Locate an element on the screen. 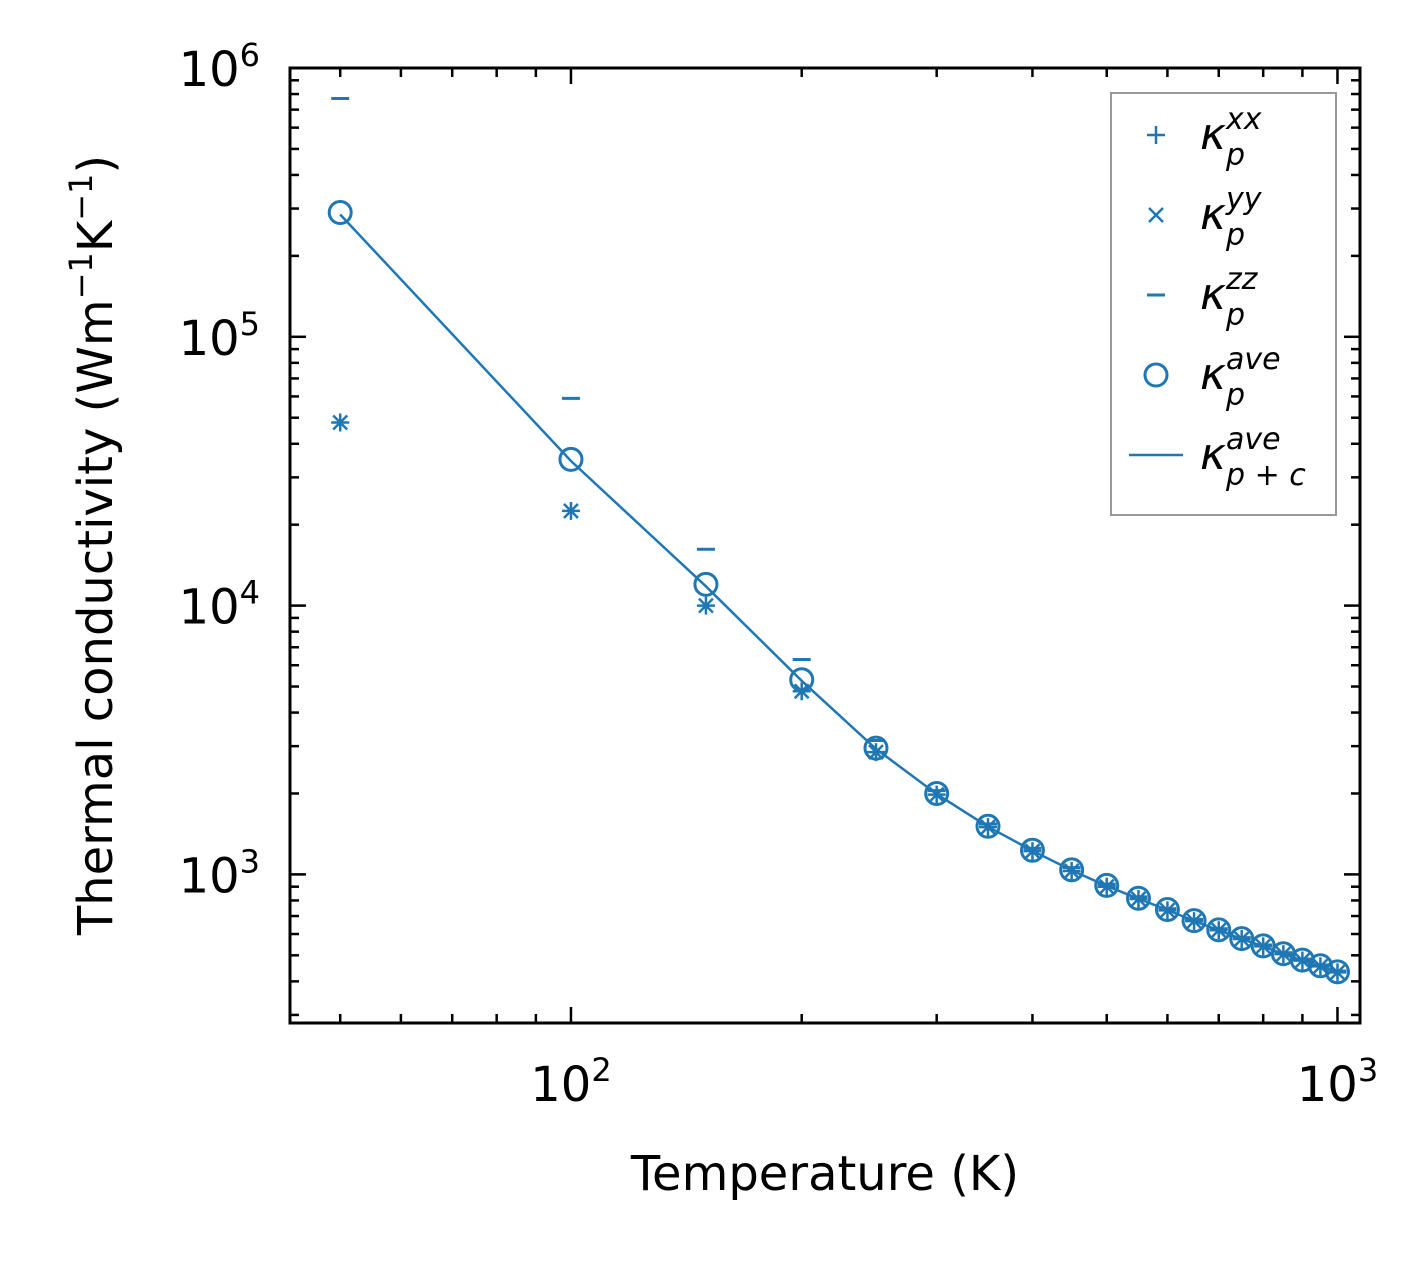  legend-entry: κxx p is located at coordinates (1204, 137).